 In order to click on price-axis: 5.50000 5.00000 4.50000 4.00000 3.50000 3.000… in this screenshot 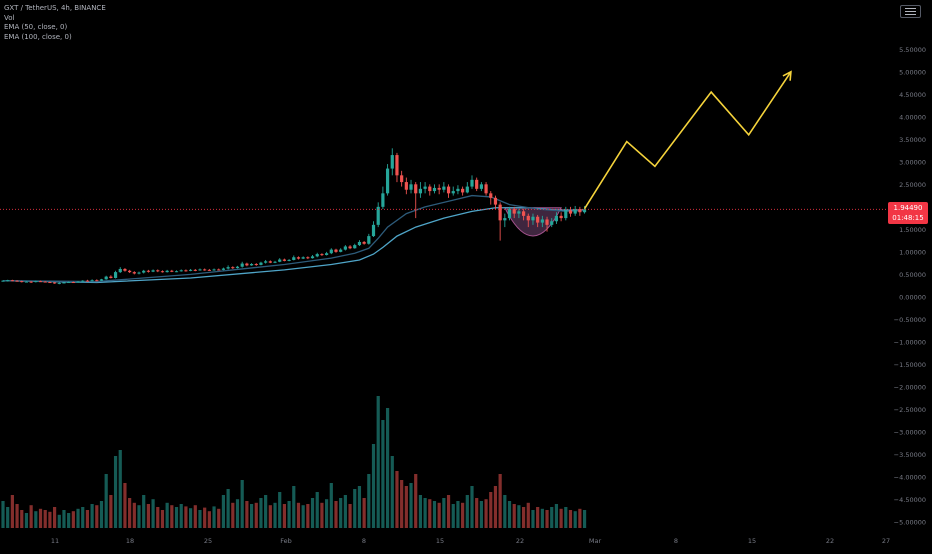, I will do `click(910, 286)`.